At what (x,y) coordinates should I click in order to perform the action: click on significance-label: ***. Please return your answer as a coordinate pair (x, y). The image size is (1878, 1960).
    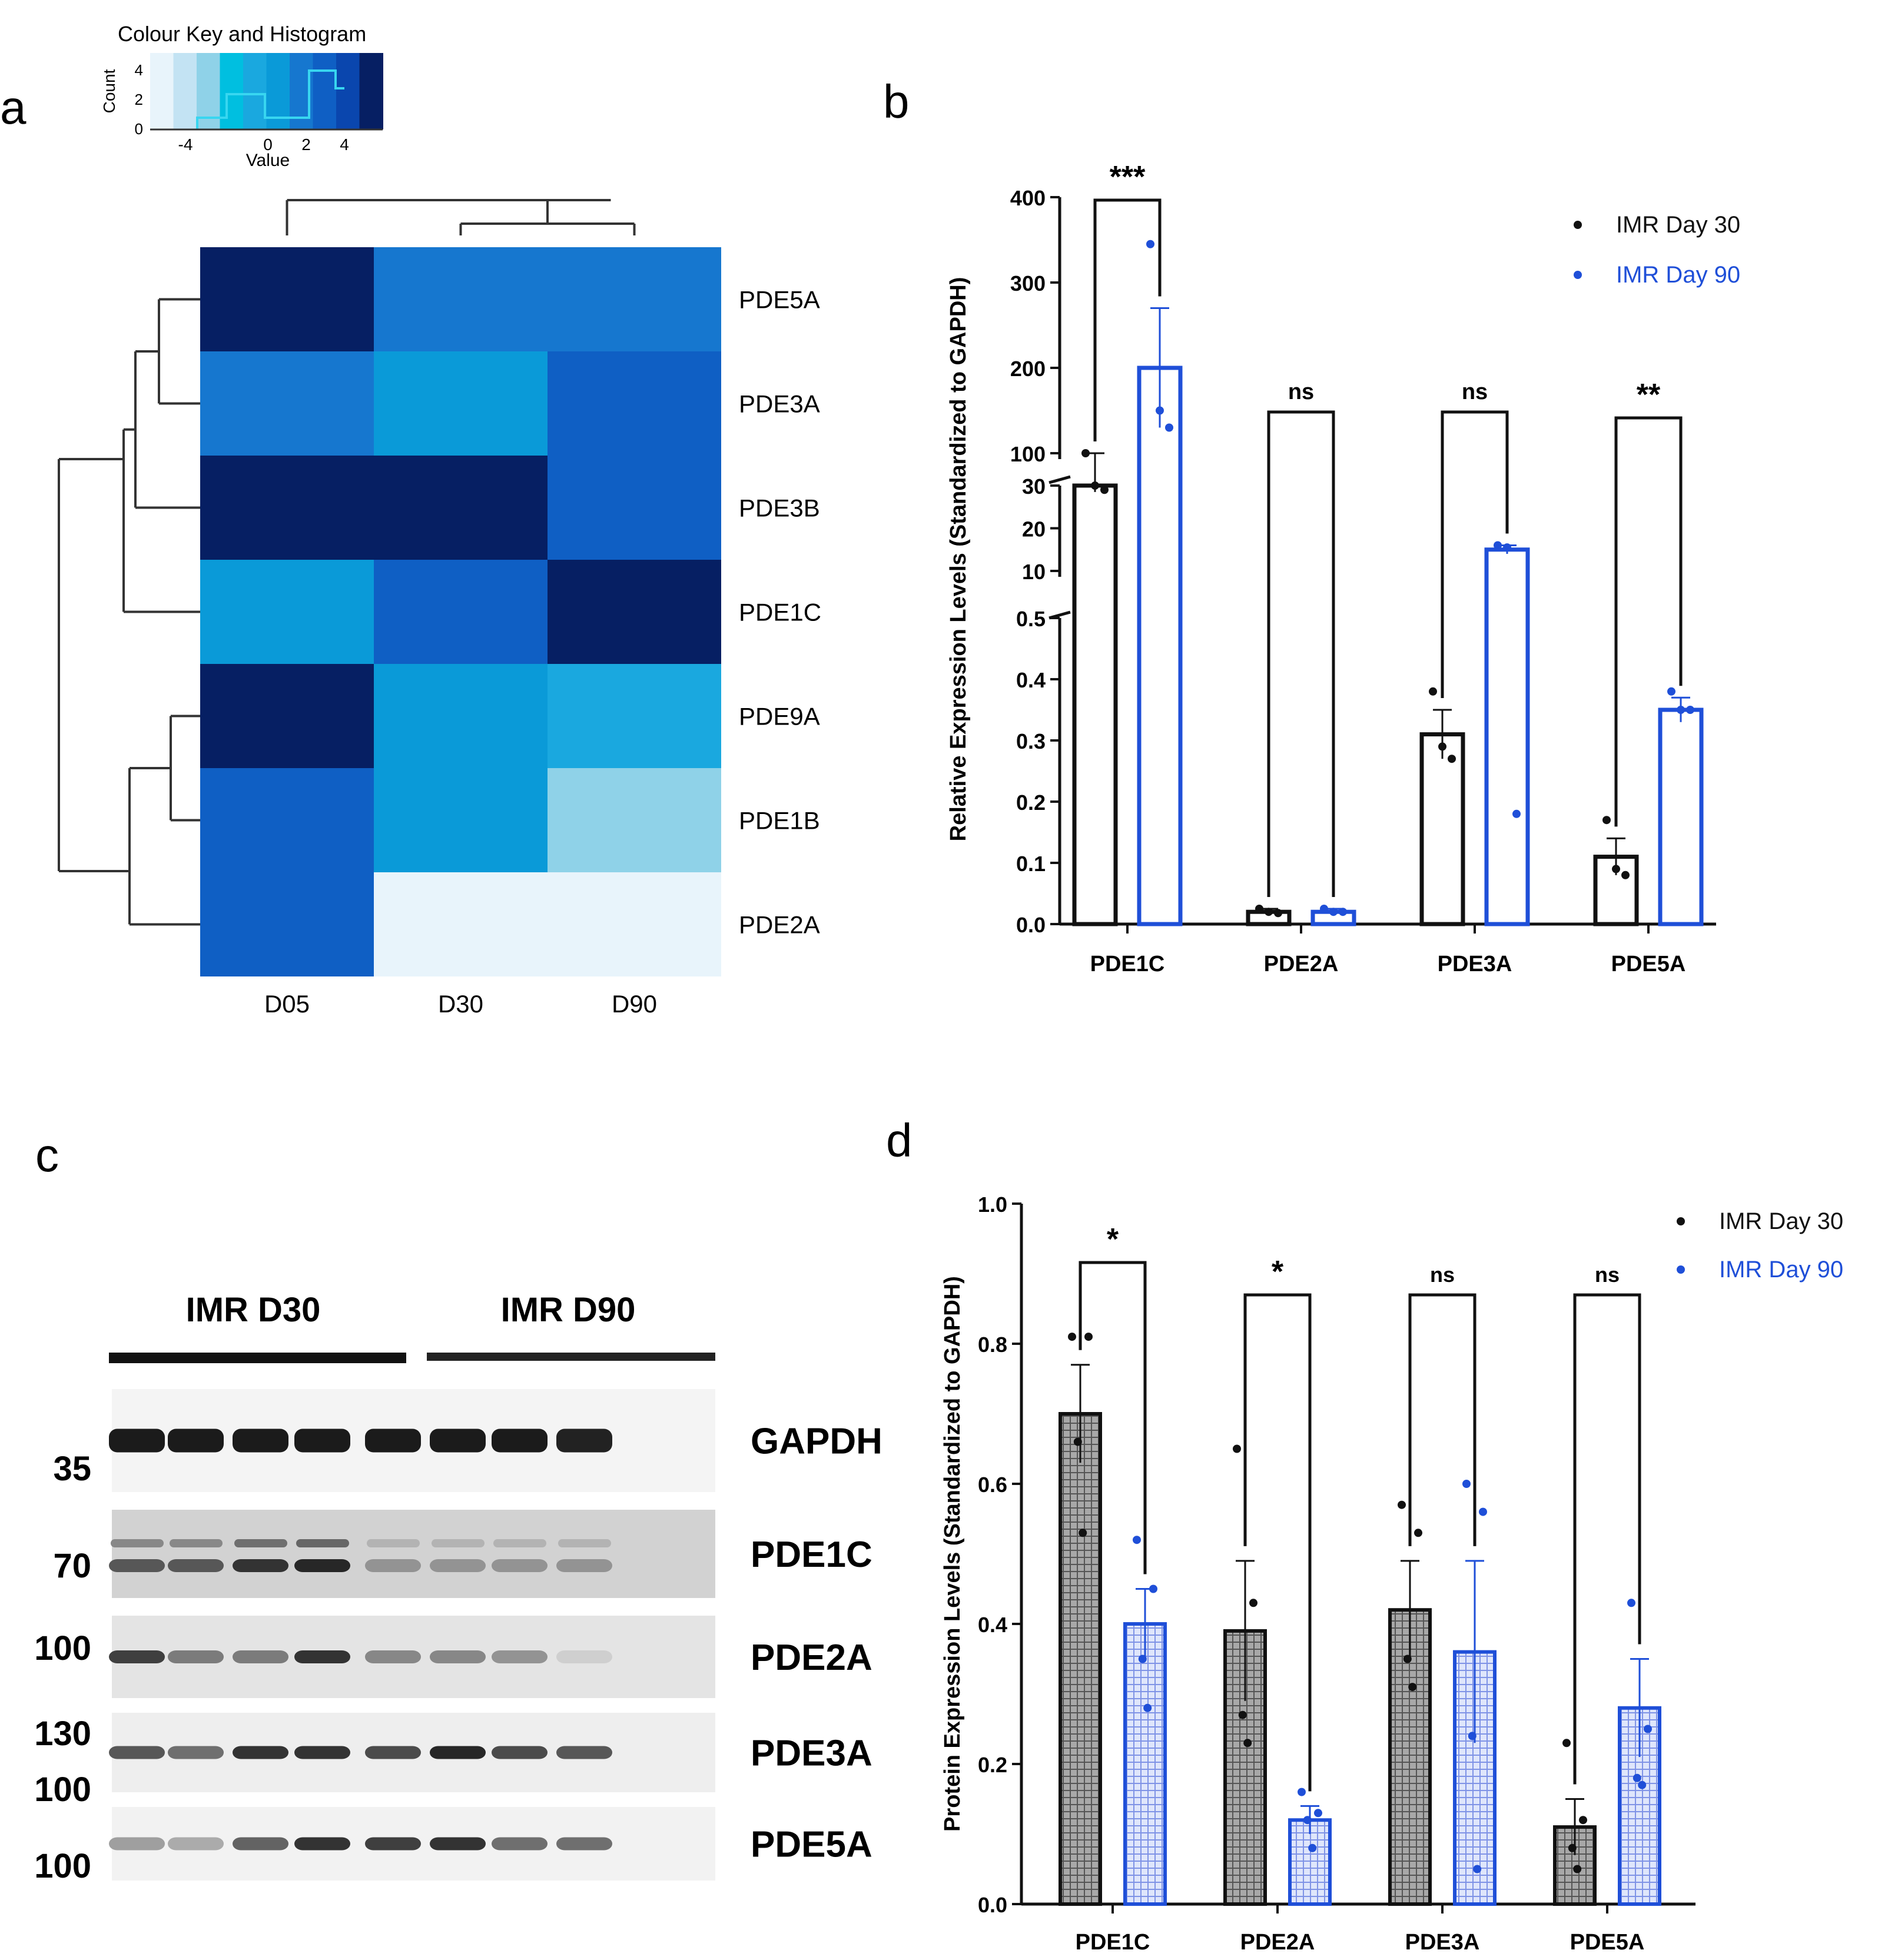
    Looking at the image, I should click on (1128, 177).